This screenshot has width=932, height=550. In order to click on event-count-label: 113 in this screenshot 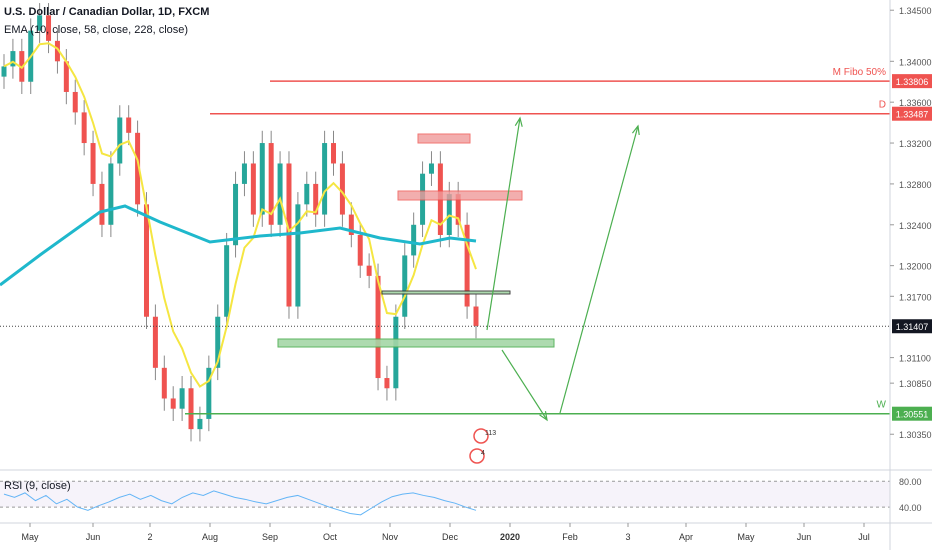, I will do `click(490, 433)`.